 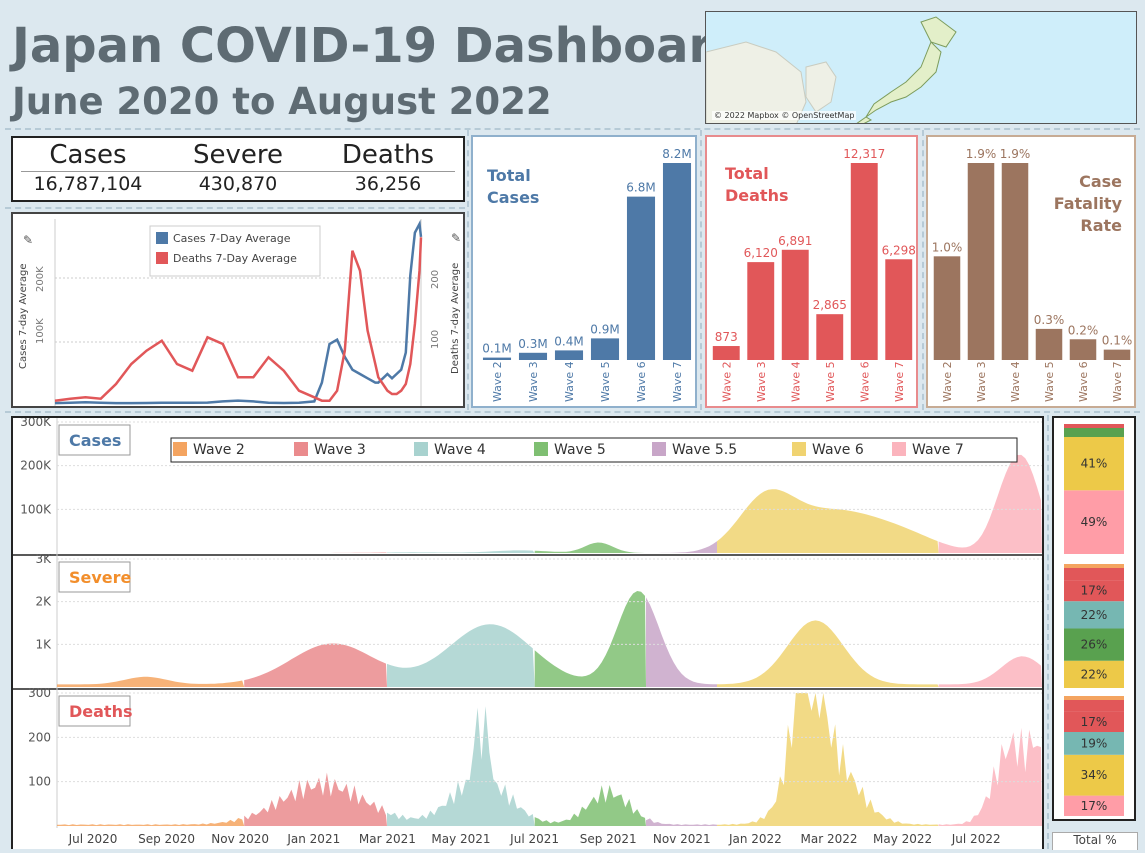 I want to click on pin-icon: ✎, so click(x=28, y=240).